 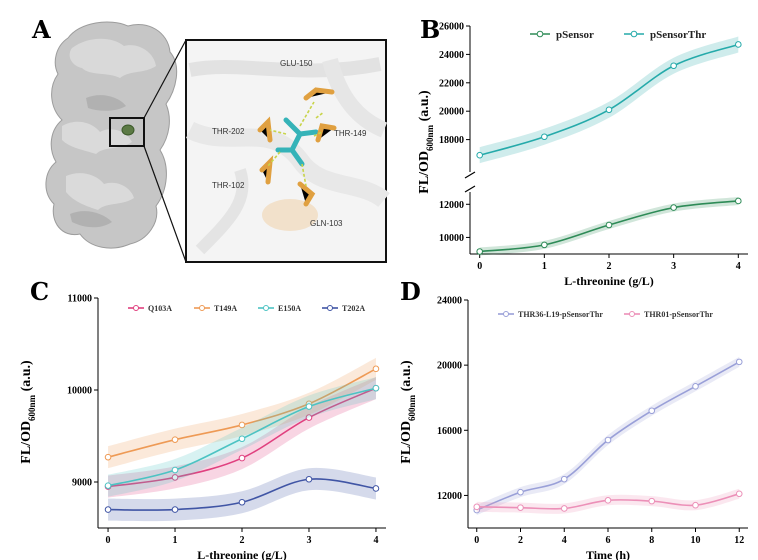 What do you see at coordinates (296, 63) in the screenshot?
I see `residue-label: GLU-150` at bounding box center [296, 63].